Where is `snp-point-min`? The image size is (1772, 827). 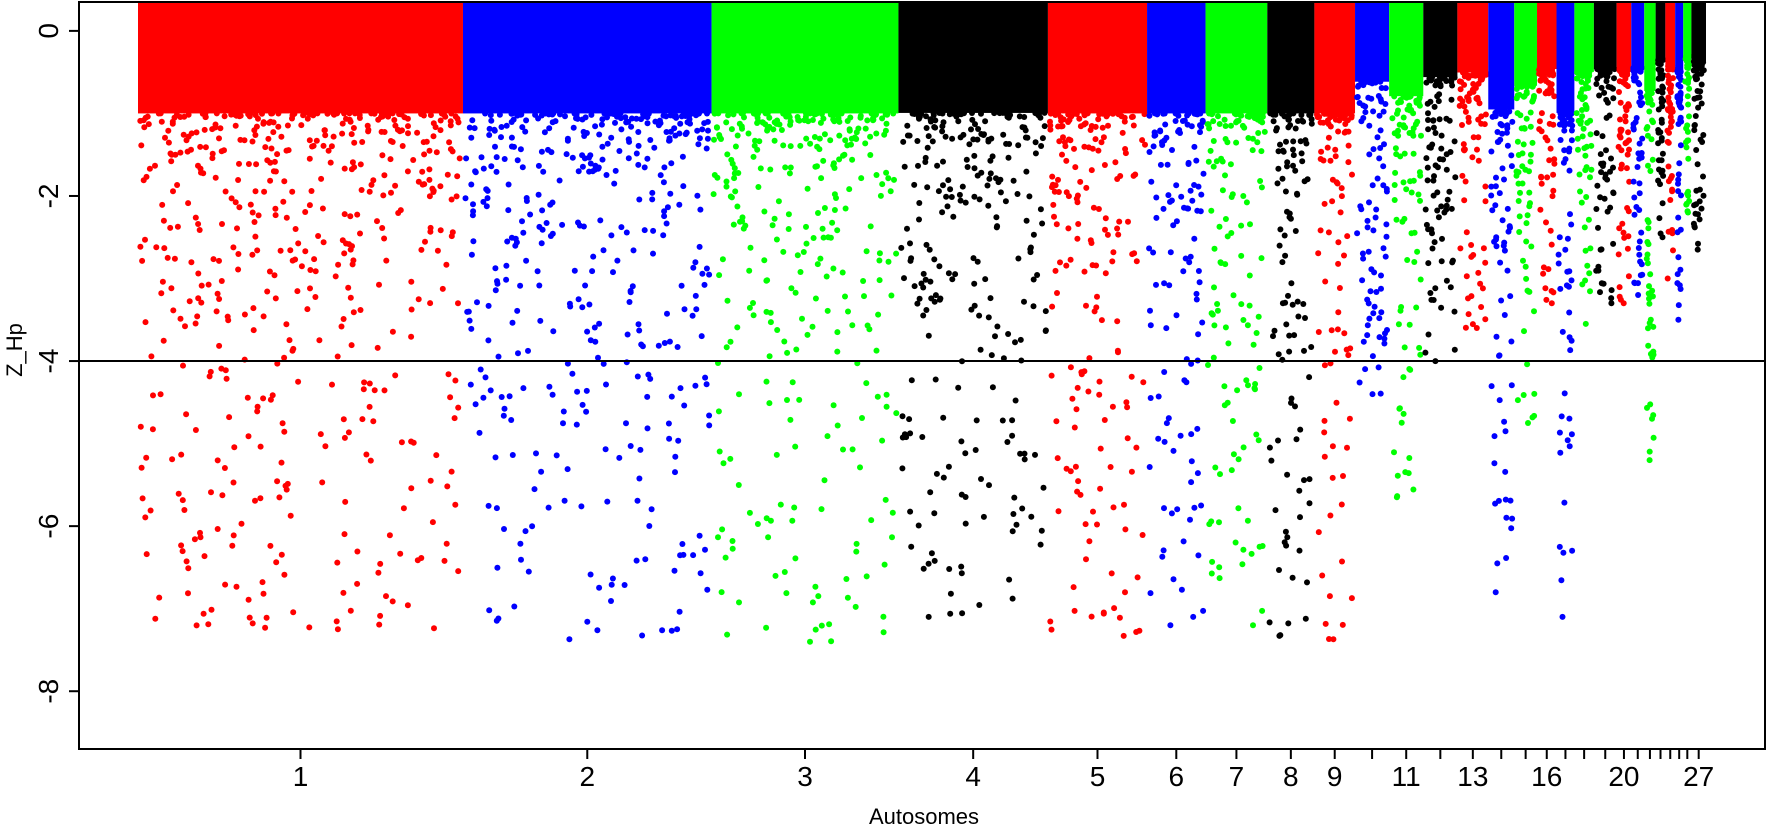
snp-point-min is located at coordinates (1495, 592).